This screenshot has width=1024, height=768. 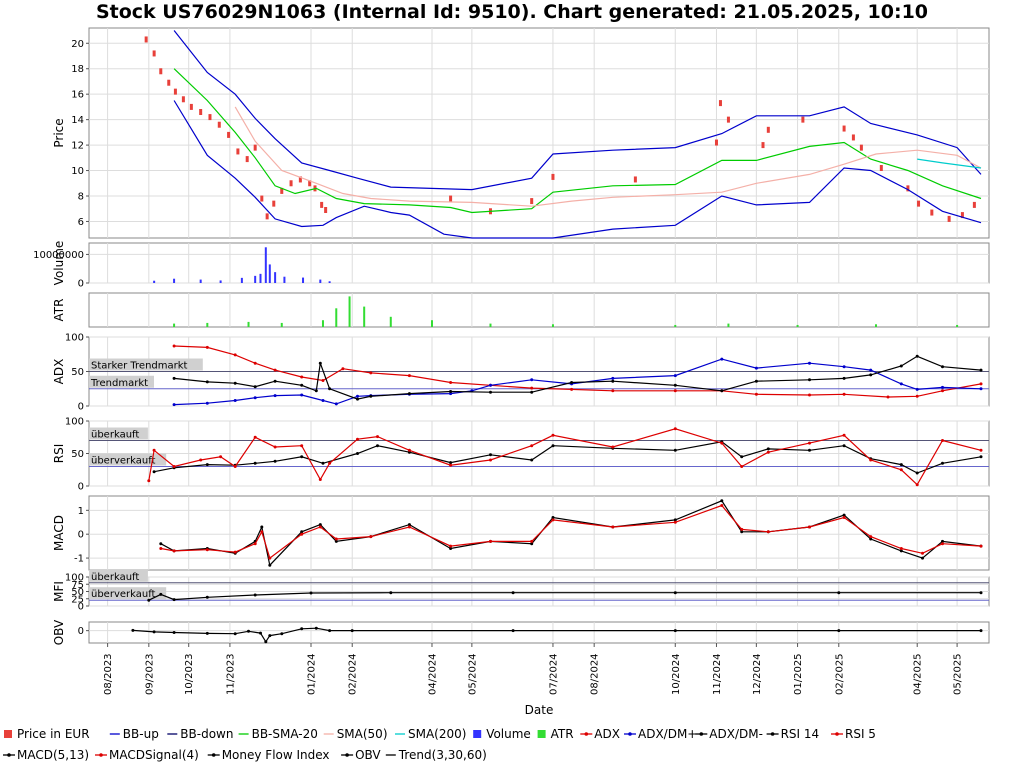 I want to click on y-axis-label: Volume, so click(x=59, y=263).